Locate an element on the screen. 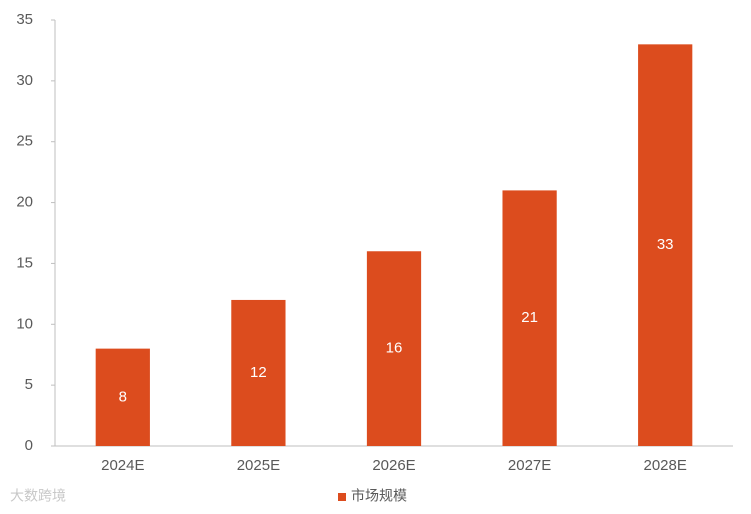  legend-label: 市场规模 is located at coordinates (379, 496).